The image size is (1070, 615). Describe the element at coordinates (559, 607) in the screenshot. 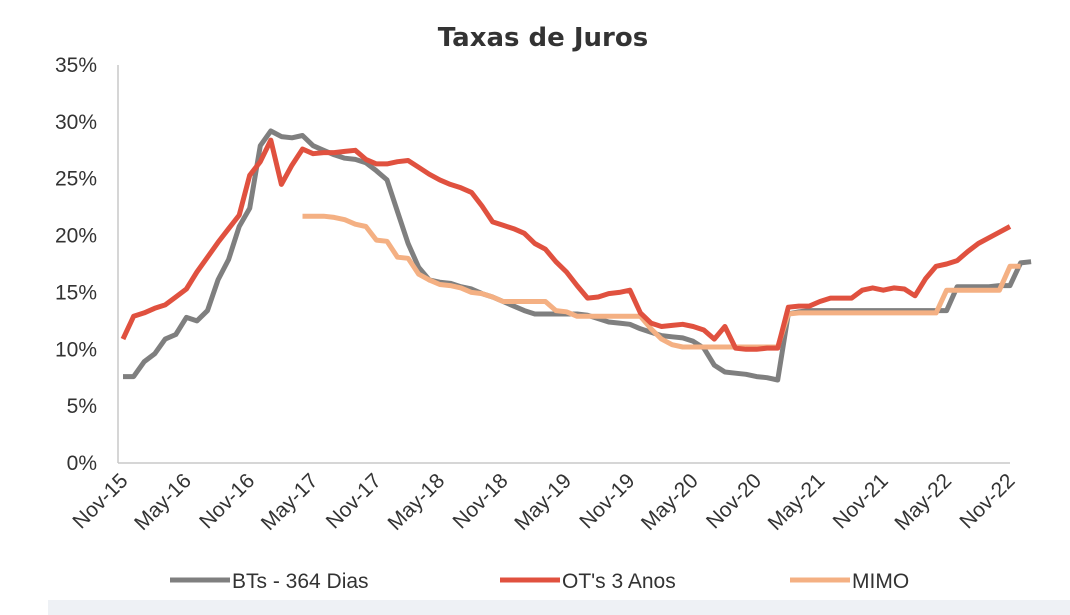

I see `footer-band` at that location.